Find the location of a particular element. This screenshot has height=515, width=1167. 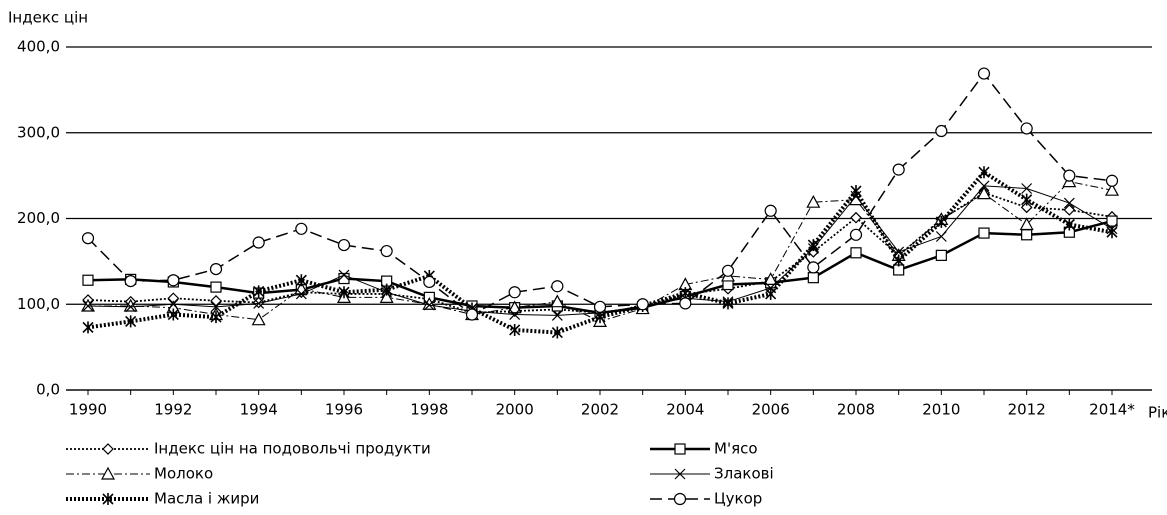

legend-label: М'ясо is located at coordinates (736, 449).